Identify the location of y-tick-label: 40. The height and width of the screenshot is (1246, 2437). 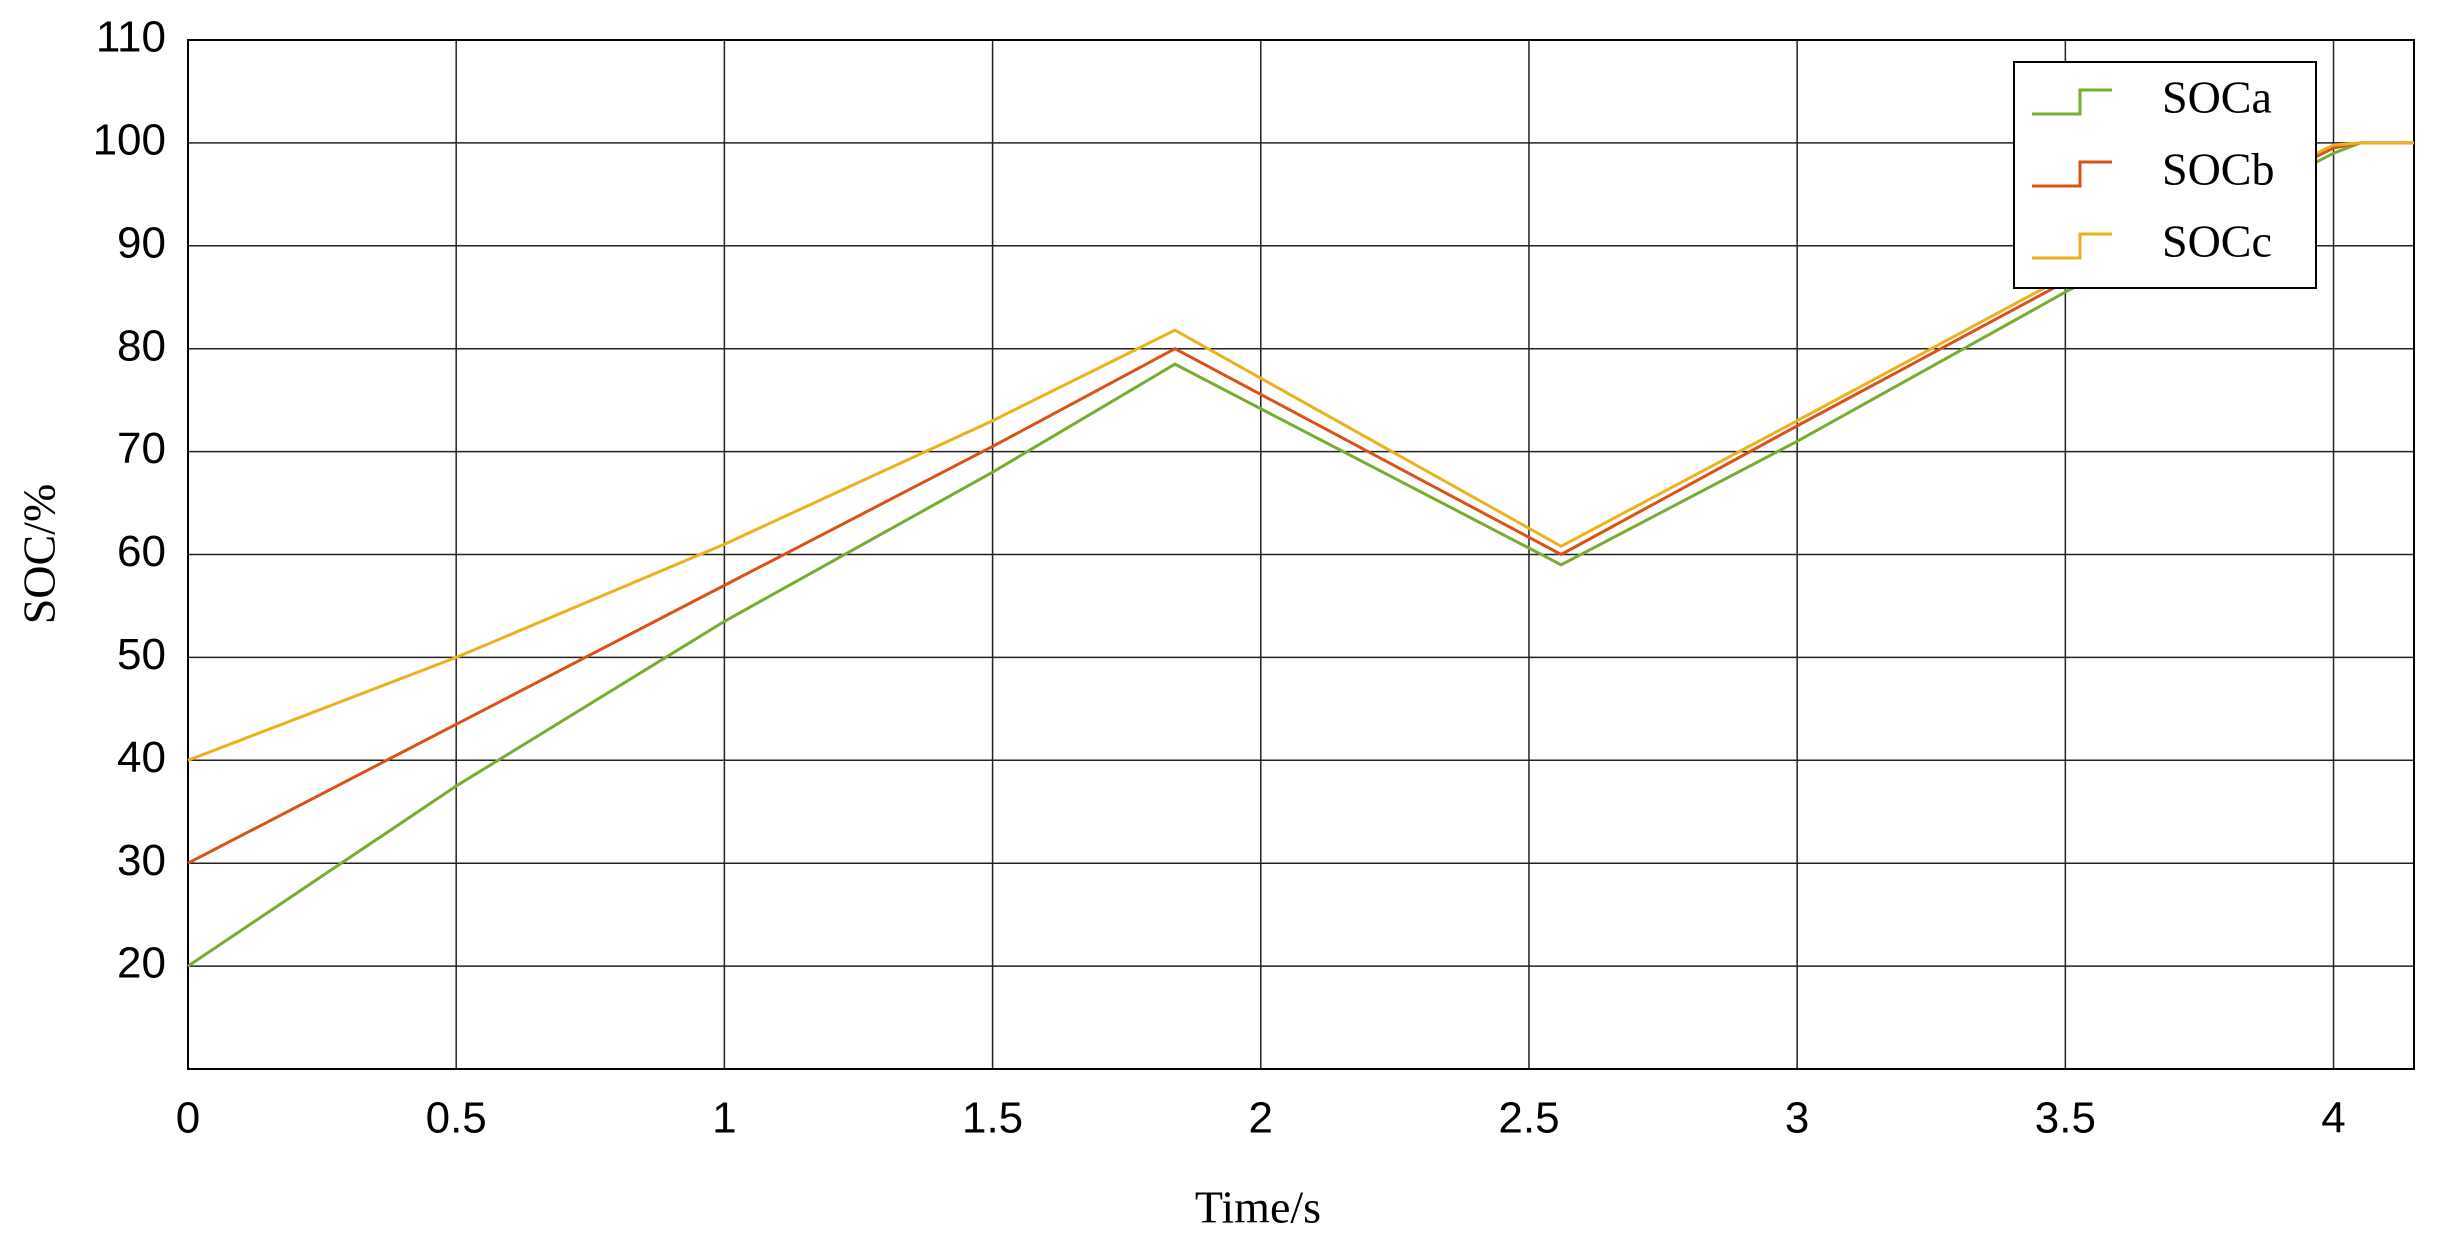
(141, 757).